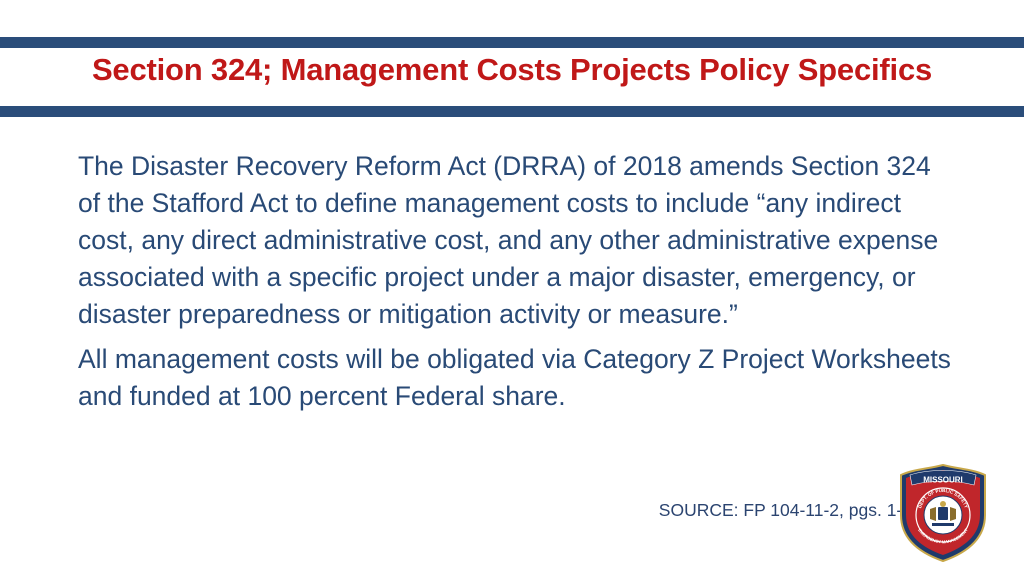 The width and height of the screenshot is (1024, 575). I want to click on source-citation: SOURCE: FP 104-11-2, pgs. 1-3, so click(785, 510).